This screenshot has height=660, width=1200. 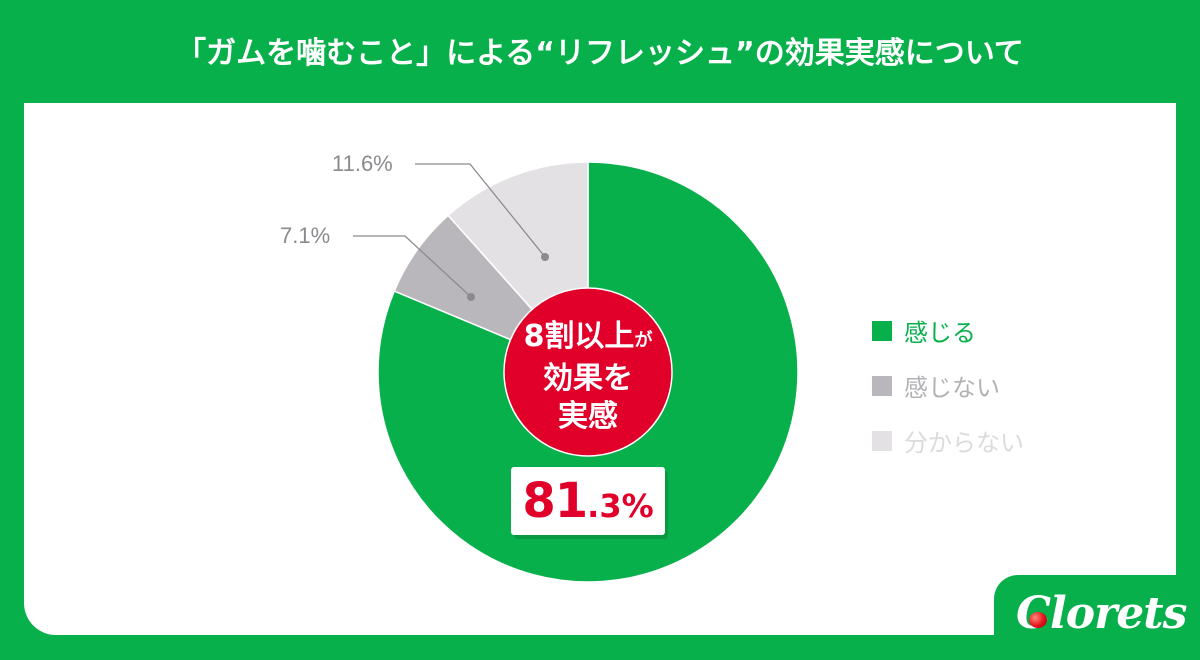 I want to click on legend-label-not-feel: 感じない, so click(x=952, y=388).